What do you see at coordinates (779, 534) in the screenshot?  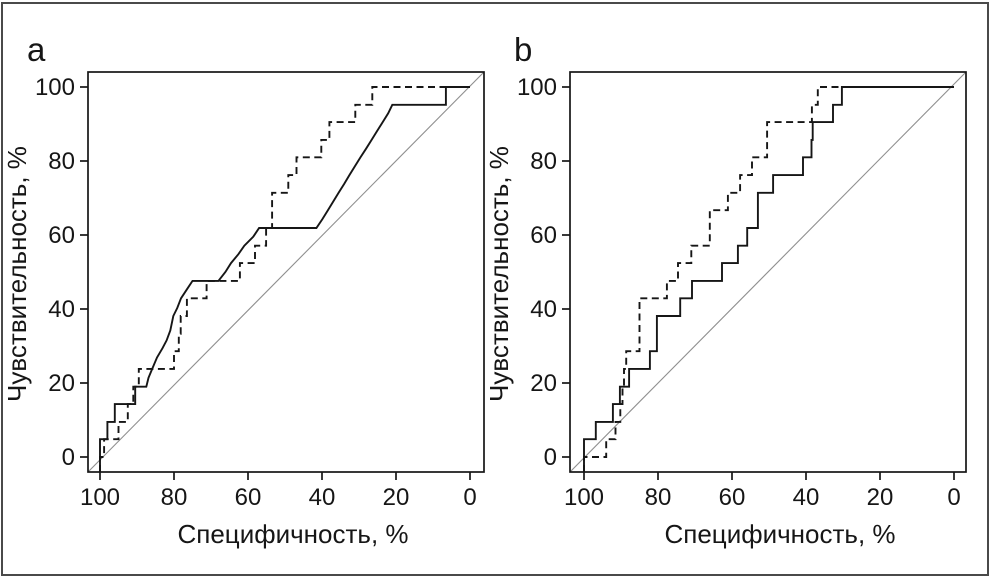 I see `x-axis-label-b: Специфичность, %` at bounding box center [779, 534].